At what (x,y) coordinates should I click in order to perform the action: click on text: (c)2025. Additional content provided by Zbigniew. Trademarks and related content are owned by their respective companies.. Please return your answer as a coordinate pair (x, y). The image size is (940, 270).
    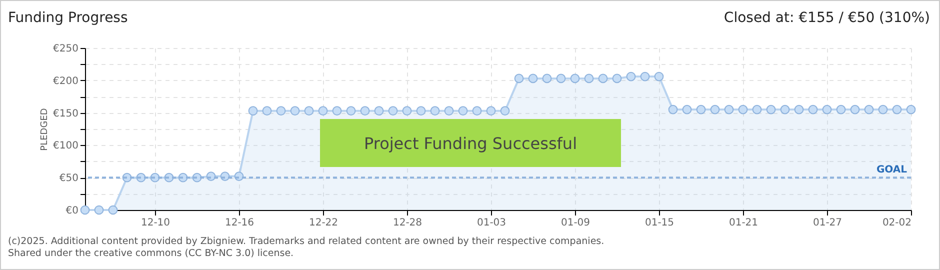
    Looking at the image, I should click on (306, 242).